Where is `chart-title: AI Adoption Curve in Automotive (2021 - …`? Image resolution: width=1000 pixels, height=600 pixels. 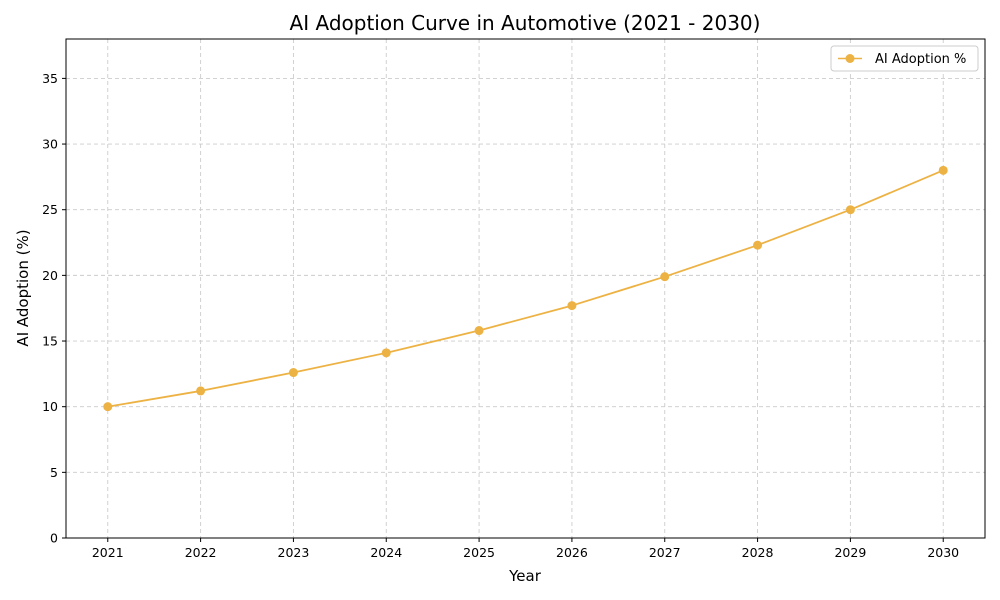 chart-title: AI Adoption Curve in Automotive (2021 - … is located at coordinates (525, 23).